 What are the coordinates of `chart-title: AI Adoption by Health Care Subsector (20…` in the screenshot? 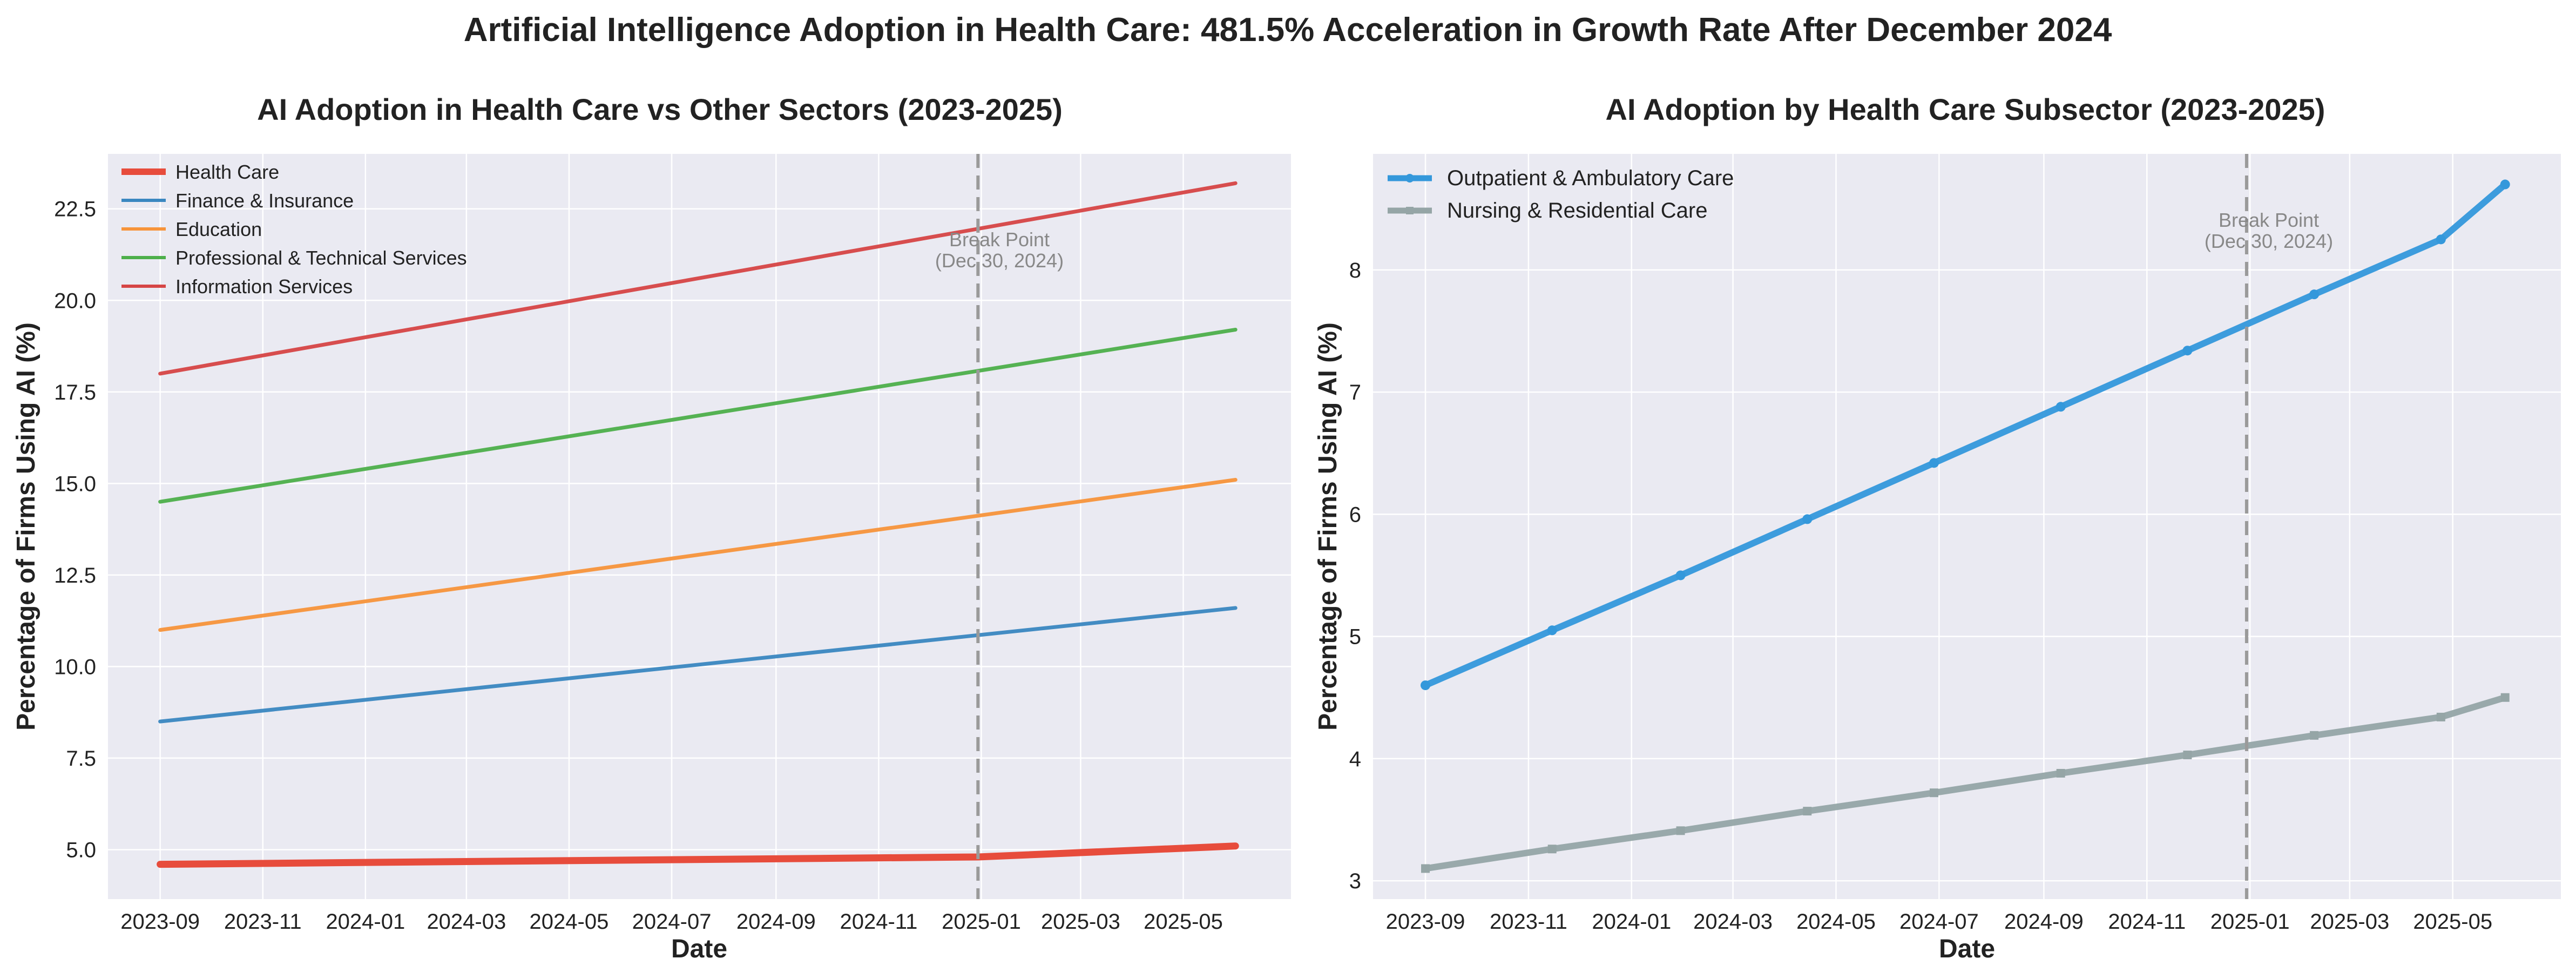 It's located at (1966, 109).